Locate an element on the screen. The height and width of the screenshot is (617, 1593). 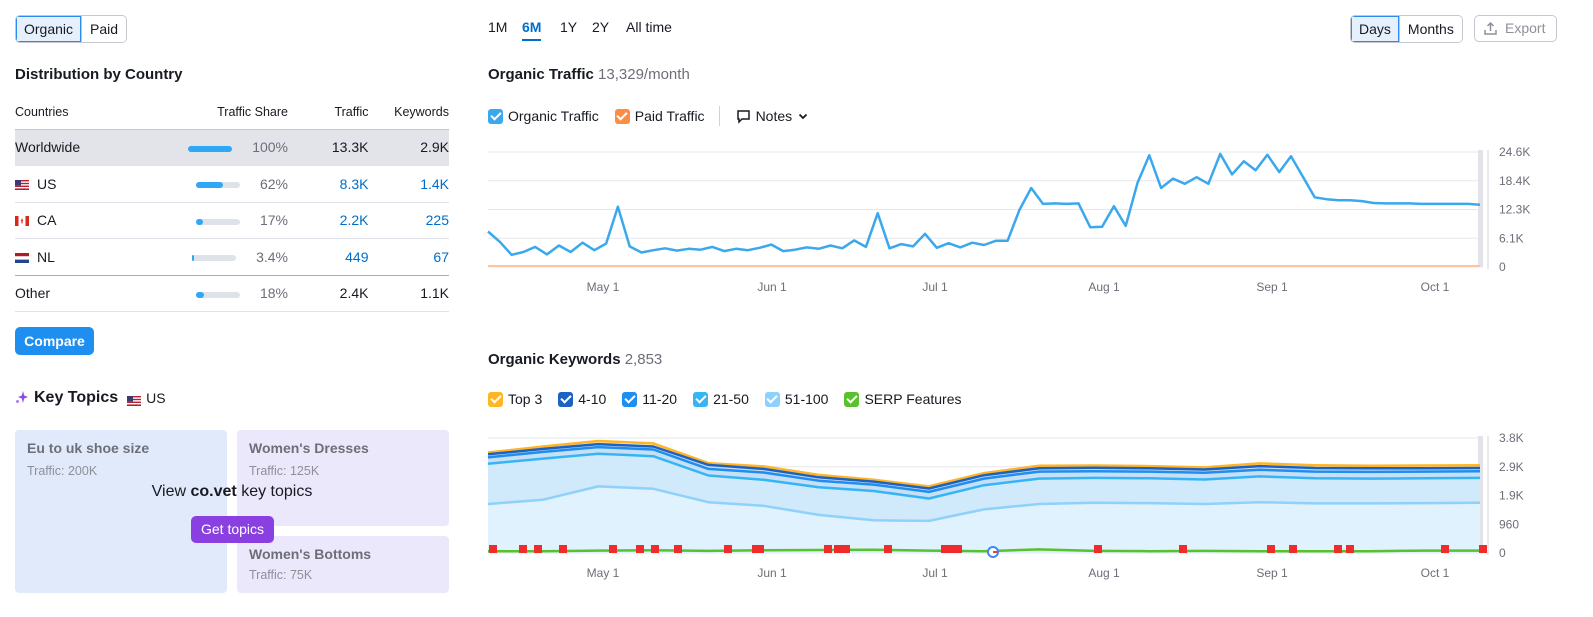
paid-traffic-checkbox: Paid Traffic is located at coordinates (659, 116).